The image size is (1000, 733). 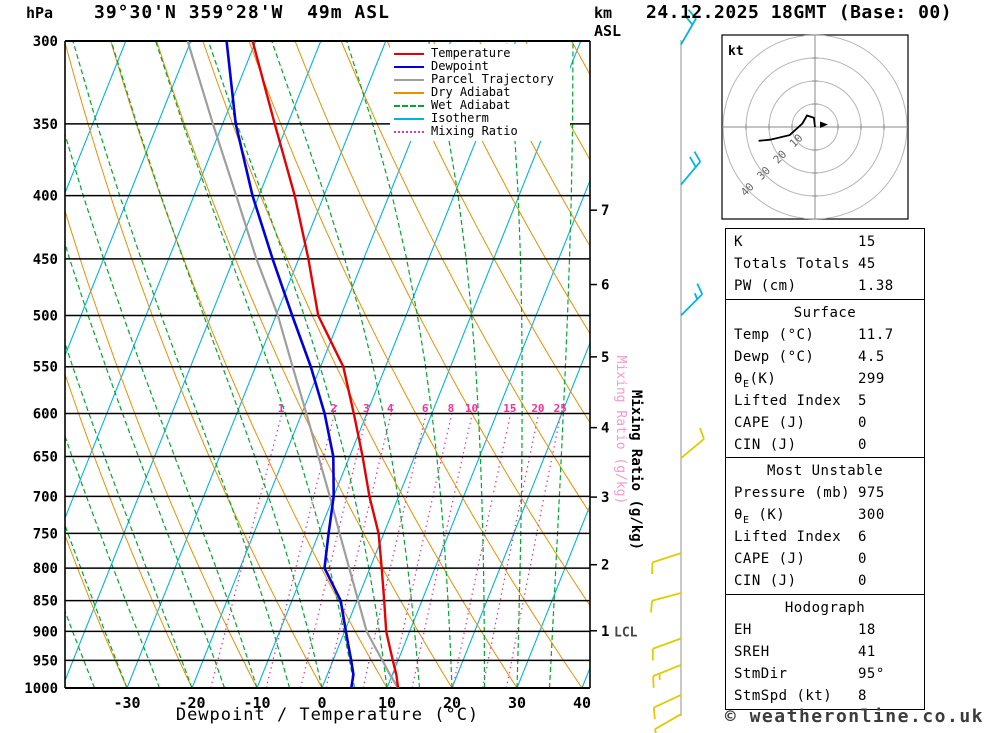 What do you see at coordinates (829, 652) in the screenshot?
I see `stat-row: SREH 41` at bounding box center [829, 652].